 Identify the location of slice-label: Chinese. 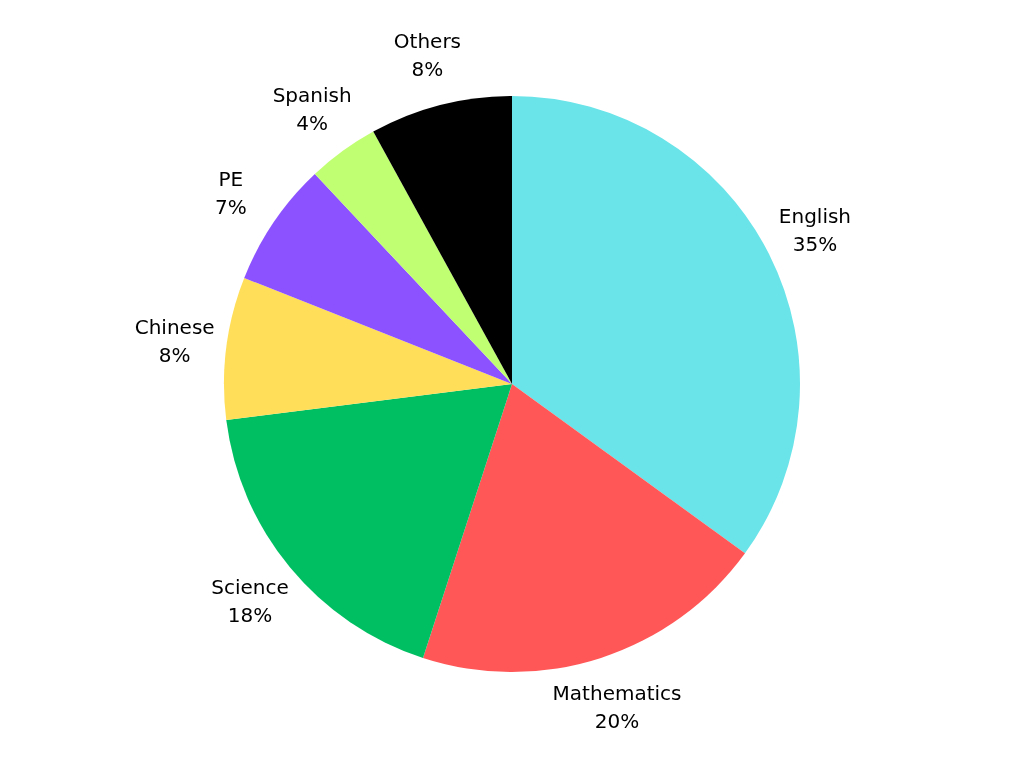
(174, 327).